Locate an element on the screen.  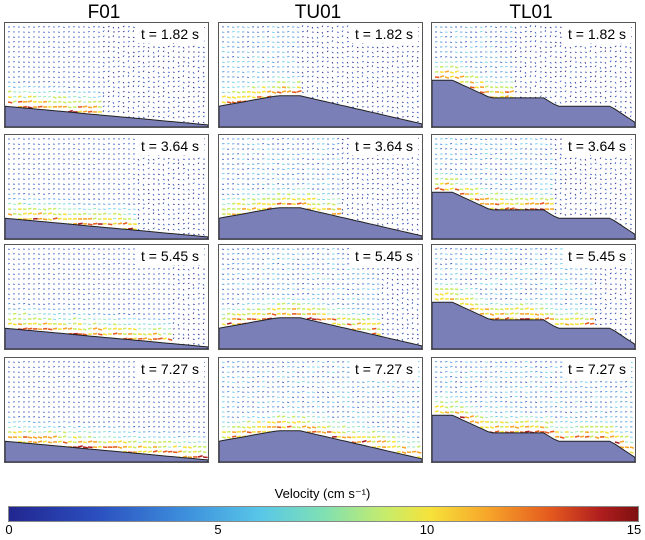
velocity-colorbar is located at coordinates (323, 514).